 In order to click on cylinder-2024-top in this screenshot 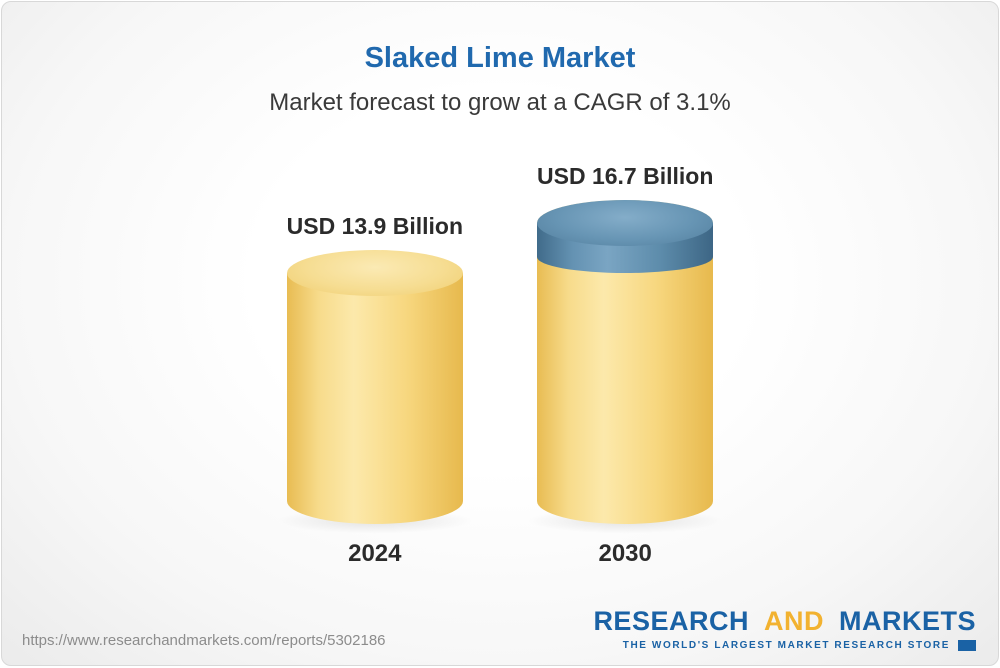, I will do `click(374, 273)`.